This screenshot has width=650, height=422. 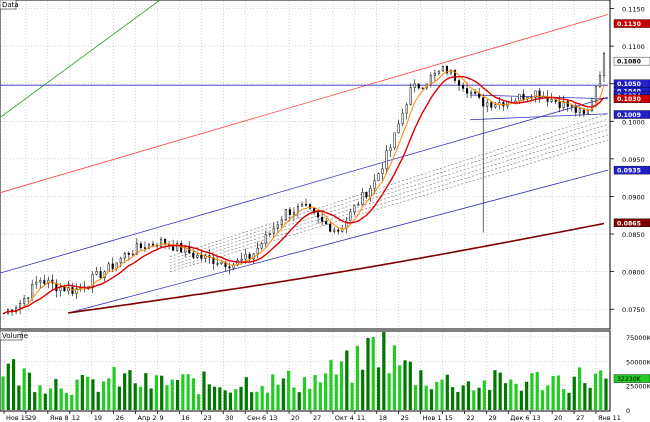 I want to click on price-panel-tab, so click(x=8, y=5).